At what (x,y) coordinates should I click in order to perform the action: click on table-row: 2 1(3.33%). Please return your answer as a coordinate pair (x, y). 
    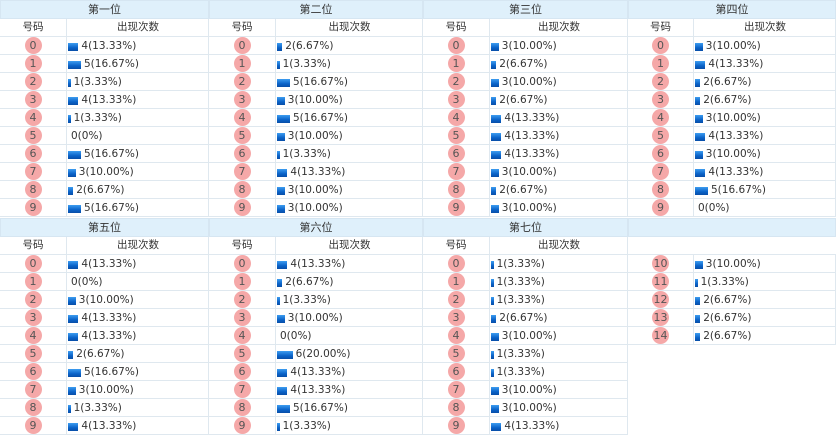
    Looking at the image, I should click on (104, 82).